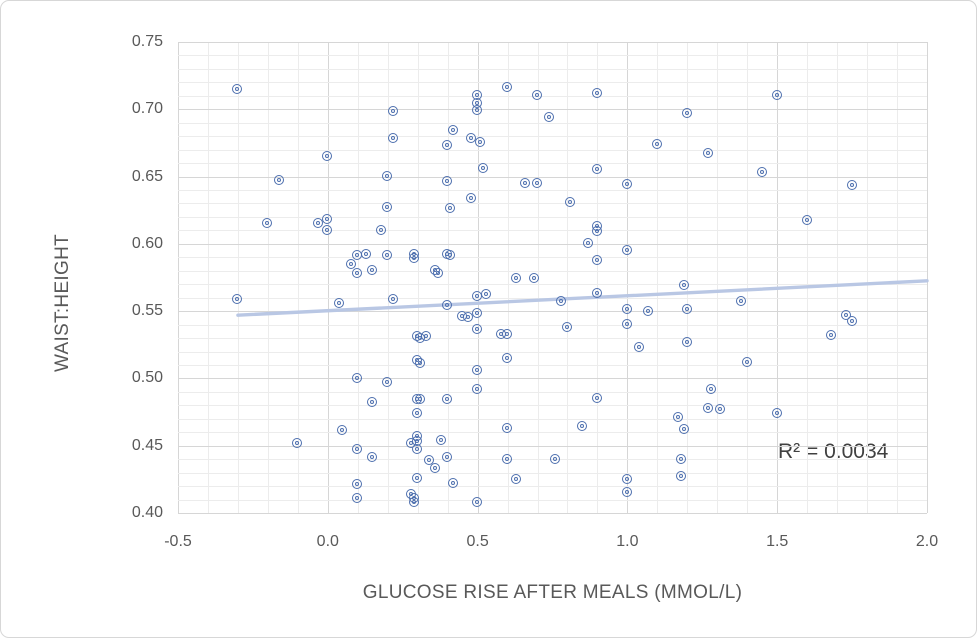  I want to click on y-tick-label: 0.70, so click(147, 109).